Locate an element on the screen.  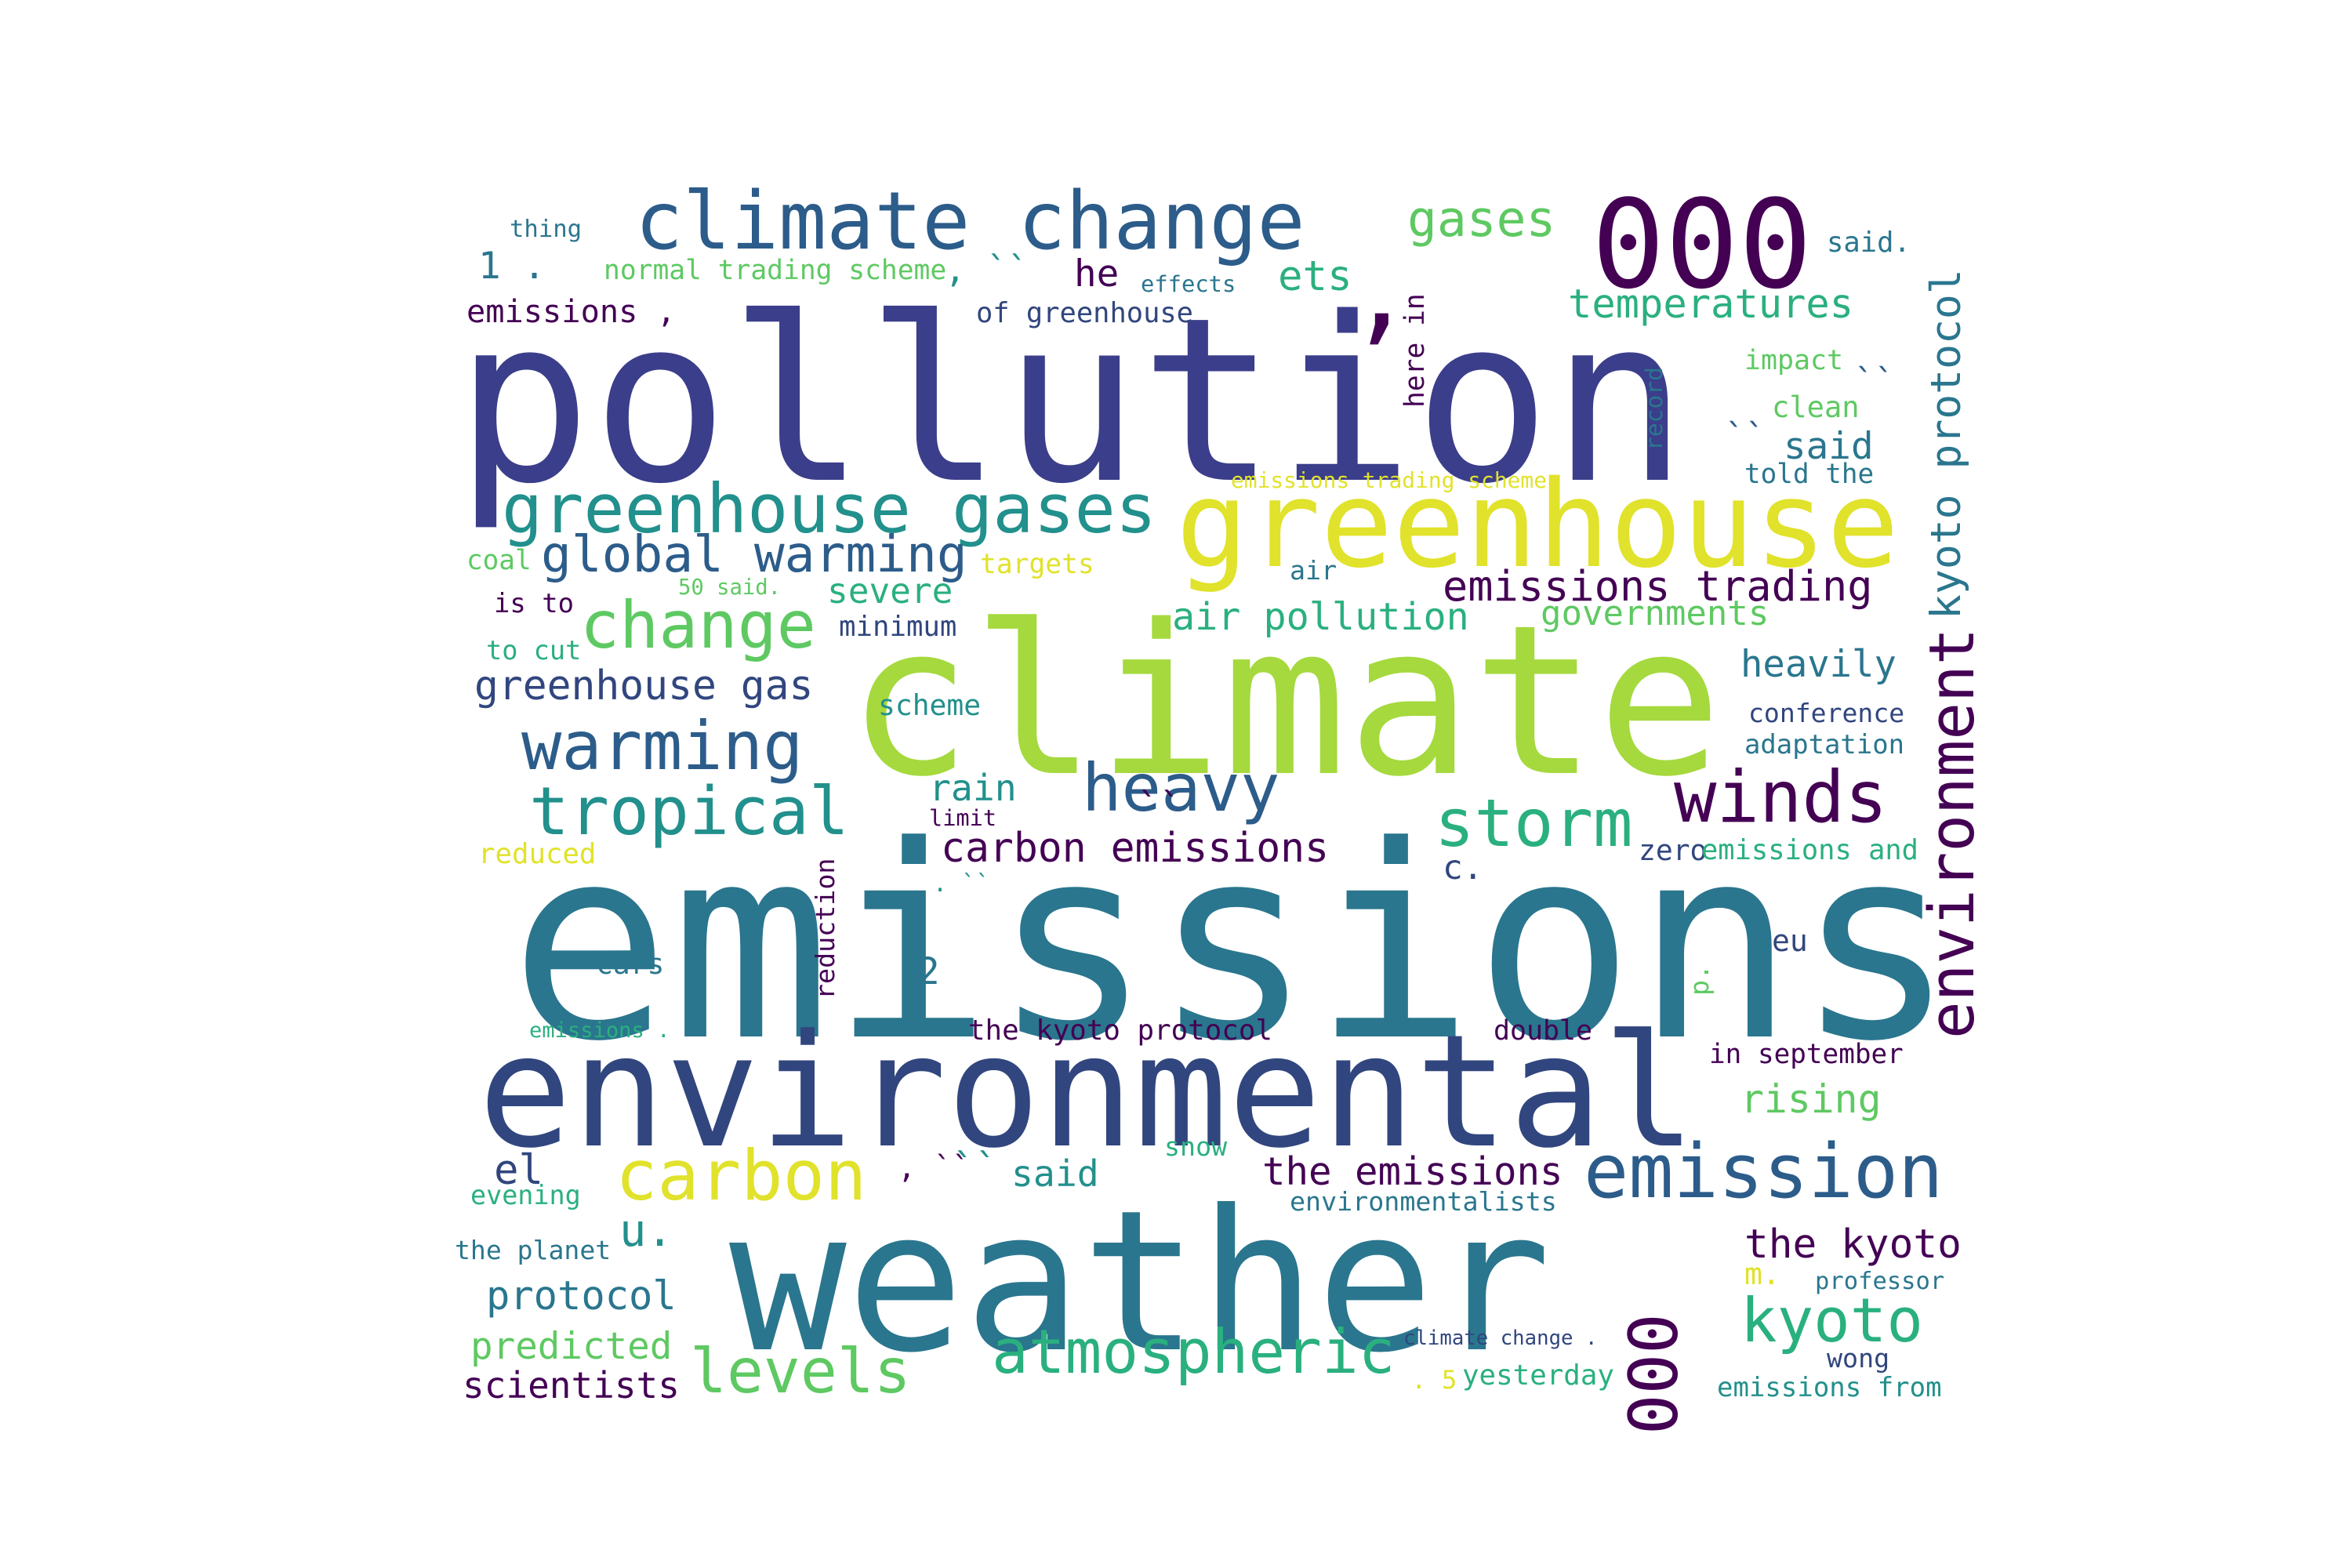
word-rain: rain is located at coordinates (973, 788).